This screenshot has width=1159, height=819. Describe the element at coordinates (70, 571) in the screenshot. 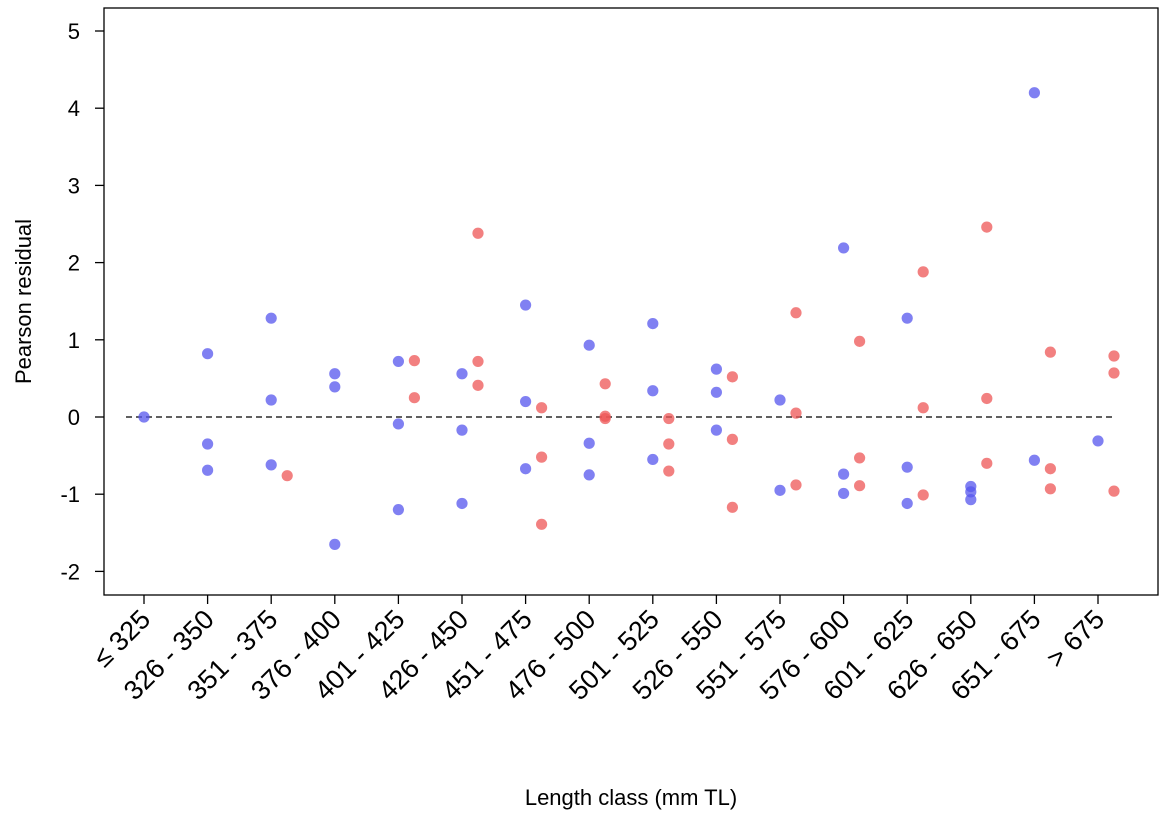

I see `y-tick-label: -2` at that location.